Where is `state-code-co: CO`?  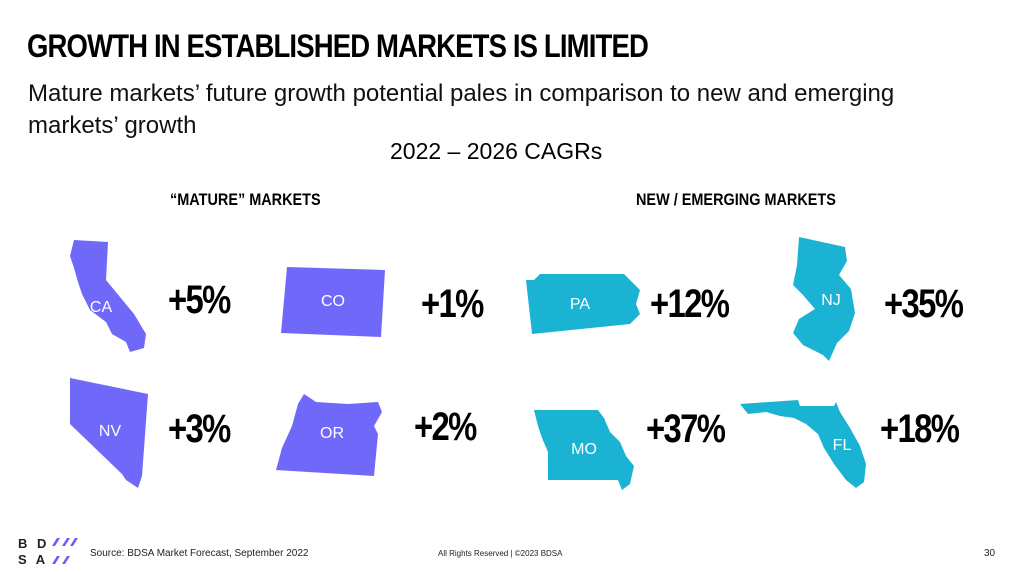
state-code-co: CO is located at coordinates (333, 301).